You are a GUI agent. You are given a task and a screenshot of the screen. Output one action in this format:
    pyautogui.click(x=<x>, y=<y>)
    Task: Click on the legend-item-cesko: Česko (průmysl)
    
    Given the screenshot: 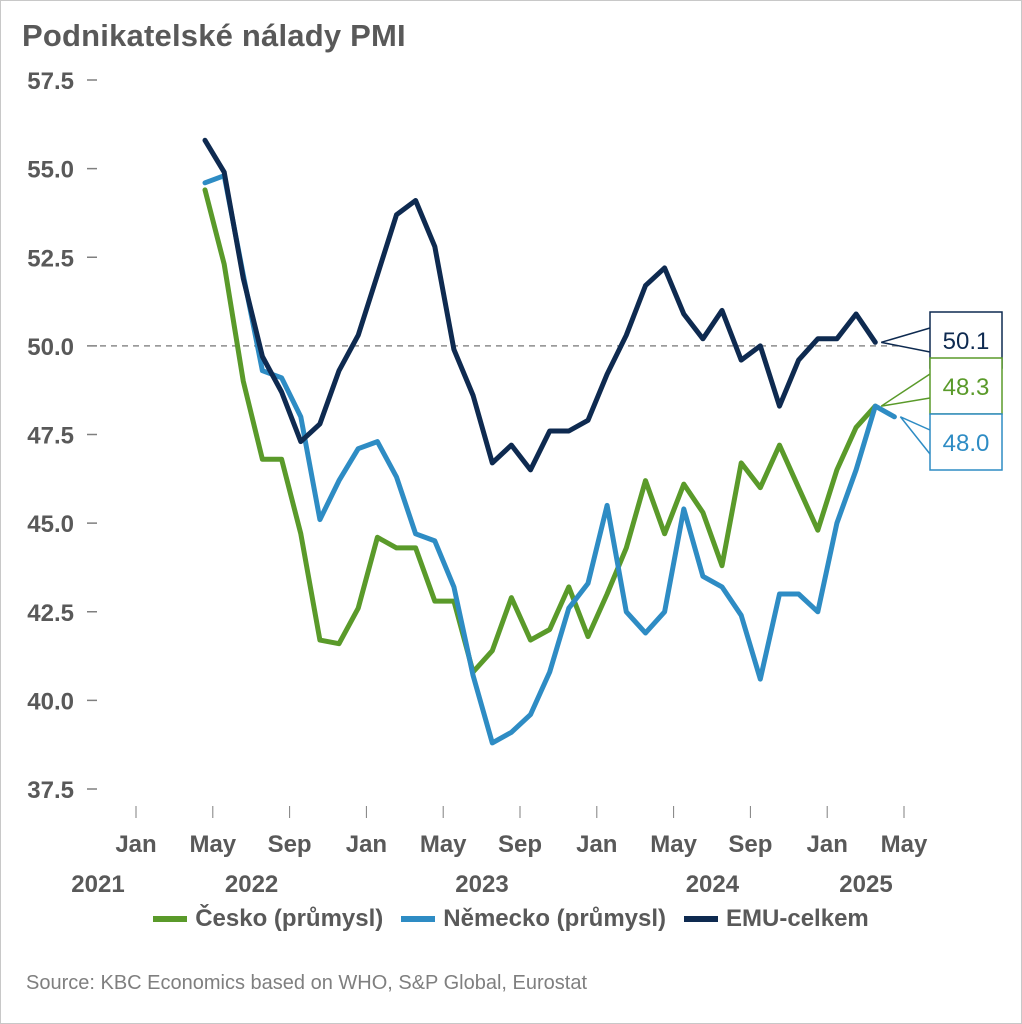 What is the action you would take?
    pyautogui.click(x=268, y=919)
    